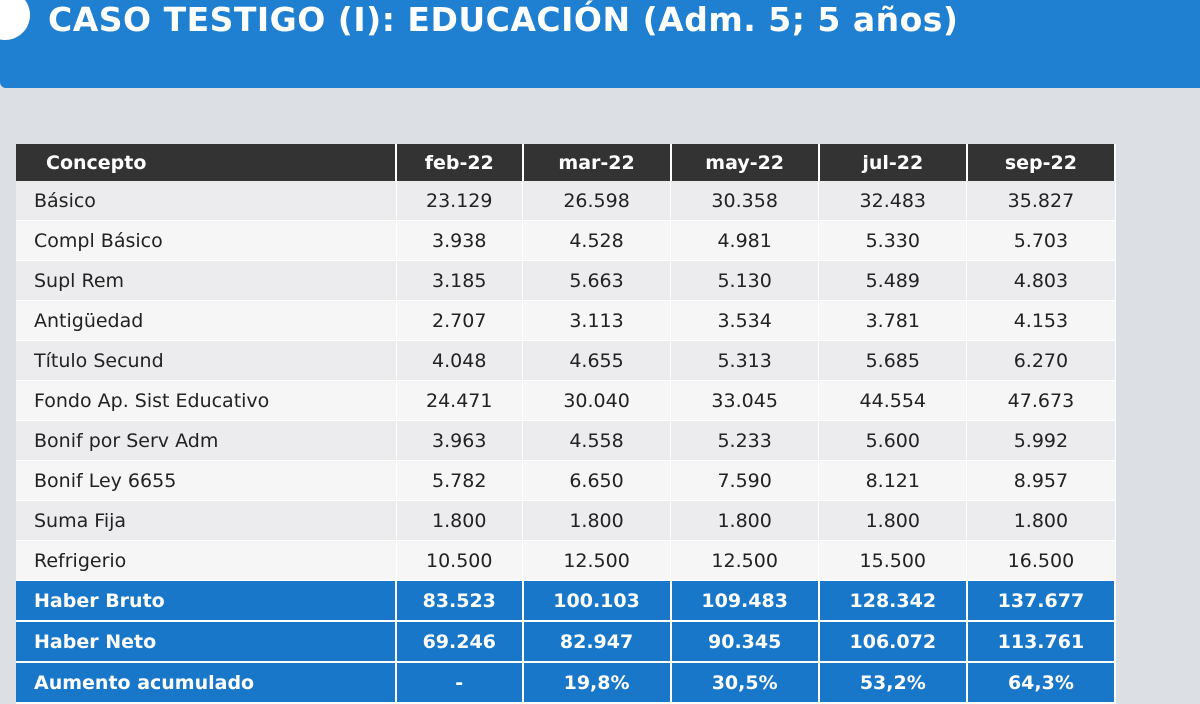 The image size is (1200, 704). I want to click on row-label: Suma Fija, so click(206, 520).